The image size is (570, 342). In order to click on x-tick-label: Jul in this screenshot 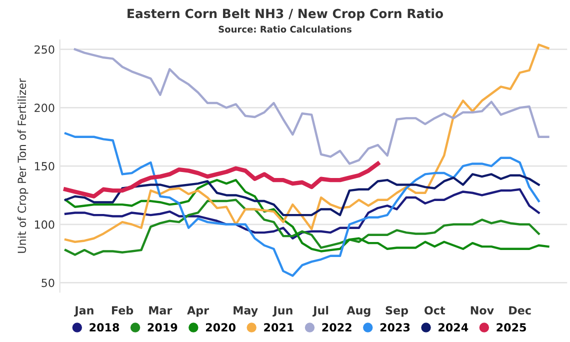, I will do `click(320, 311)`.